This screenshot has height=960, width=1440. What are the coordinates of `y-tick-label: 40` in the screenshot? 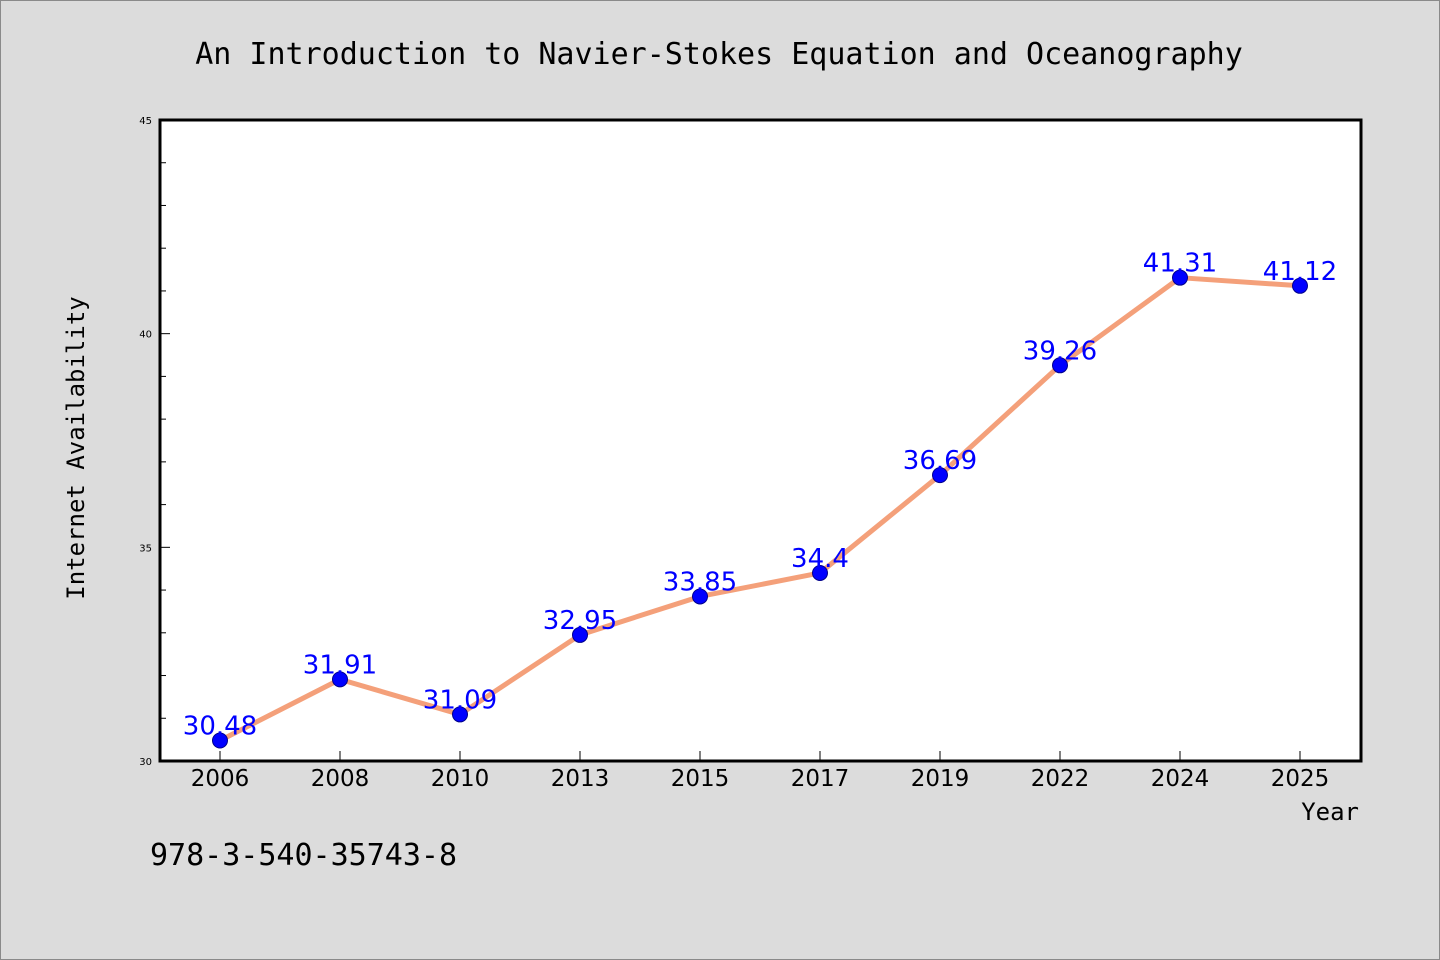 It's located at (145, 335).